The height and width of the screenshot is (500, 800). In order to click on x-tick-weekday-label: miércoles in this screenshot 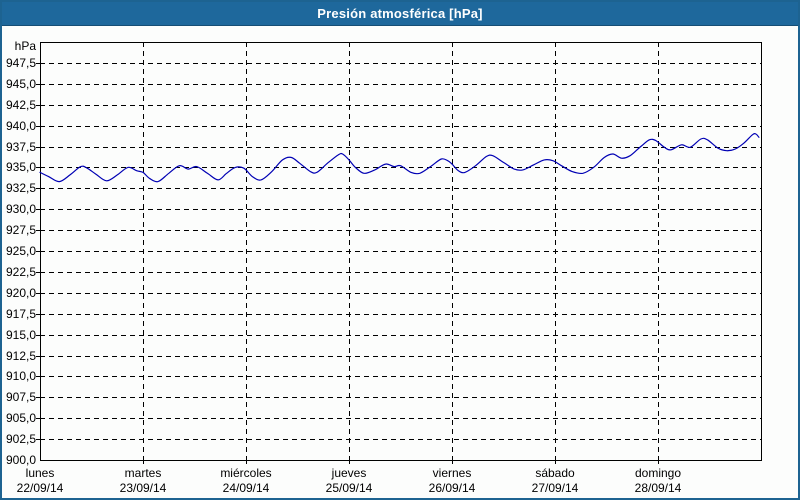, I will do `click(246, 473)`.